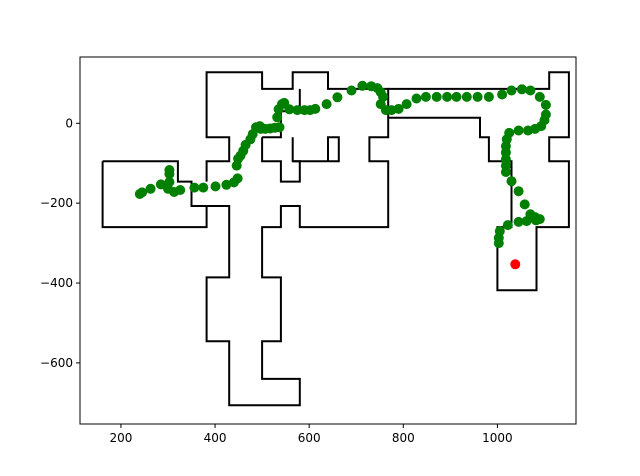 Image resolution: width=640 pixels, height=476 pixels. Describe the element at coordinates (215, 438) in the screenshot. I see `x-tick-label: 400` at that location.